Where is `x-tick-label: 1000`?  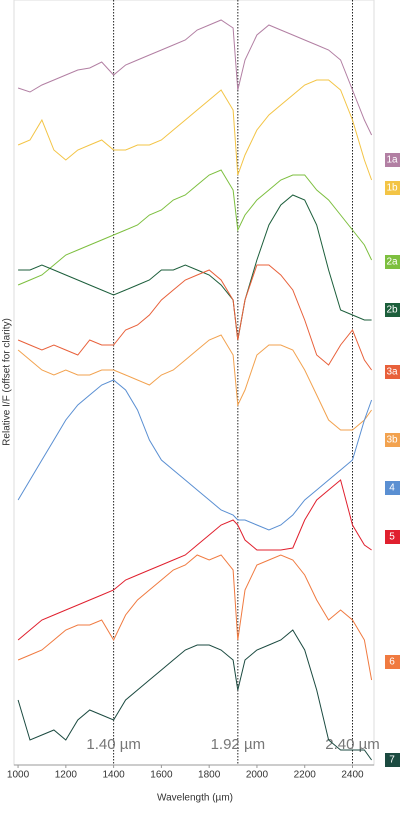 x-tick-label: 1000 is located at coordinates (18, 775).